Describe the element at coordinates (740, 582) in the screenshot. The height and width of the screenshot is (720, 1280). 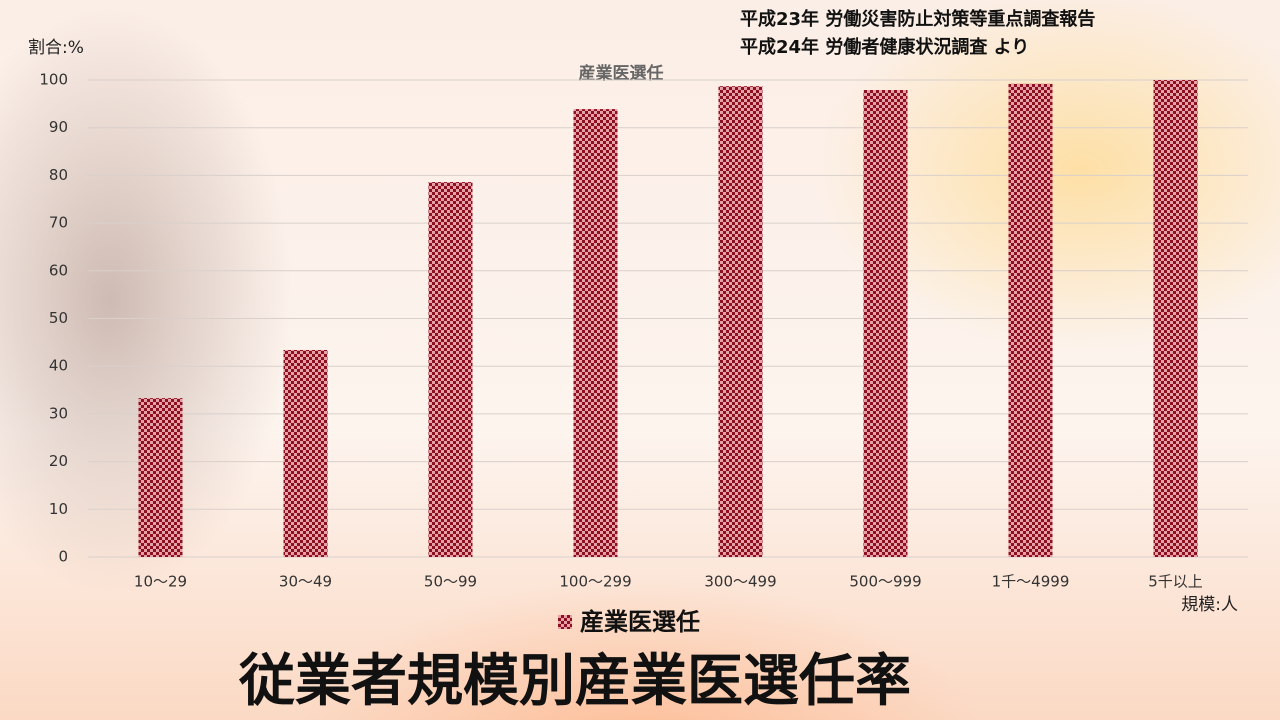
I see `x-tick-label: 300～499` at that location.